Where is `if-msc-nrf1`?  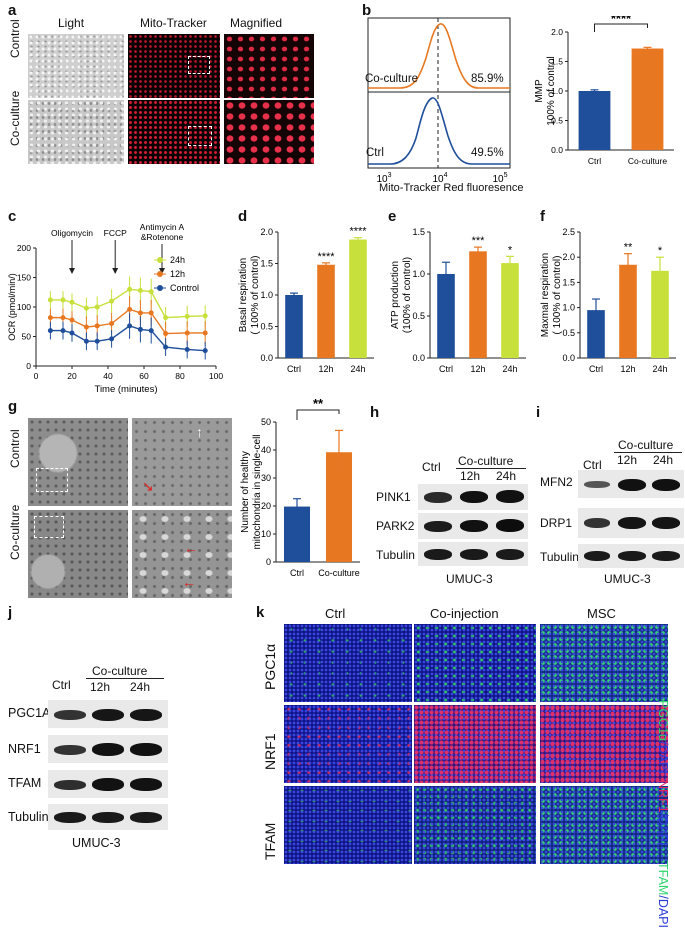 if-msc-nrf1 is located at coordinates (604, 744).